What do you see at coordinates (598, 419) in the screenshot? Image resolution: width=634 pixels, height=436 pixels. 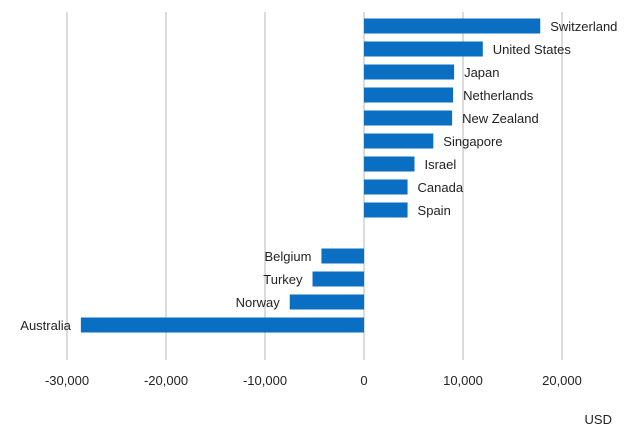 I see `x-axis-unit-label: USD` at bounding box center [598, 419].